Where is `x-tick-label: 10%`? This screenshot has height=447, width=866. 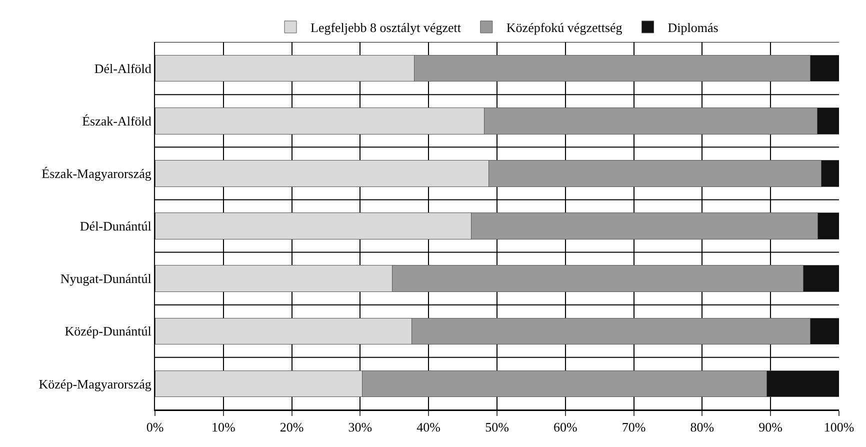
x-tick-label: 10% is located at coordinates (223, 427).